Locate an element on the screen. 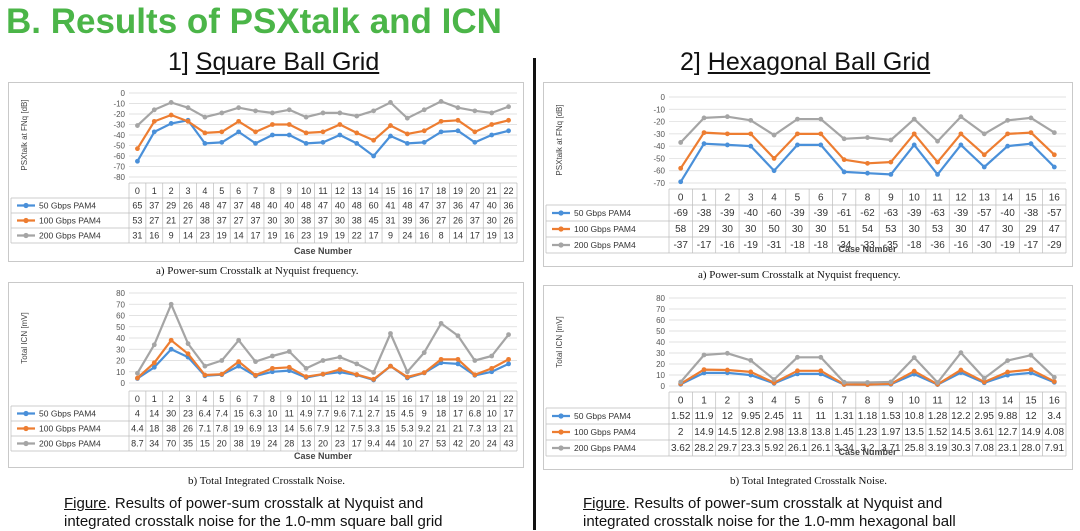 This screenshot has width=1080, height=531. y-tick-label: 20 is located at coordinates (660, 364).